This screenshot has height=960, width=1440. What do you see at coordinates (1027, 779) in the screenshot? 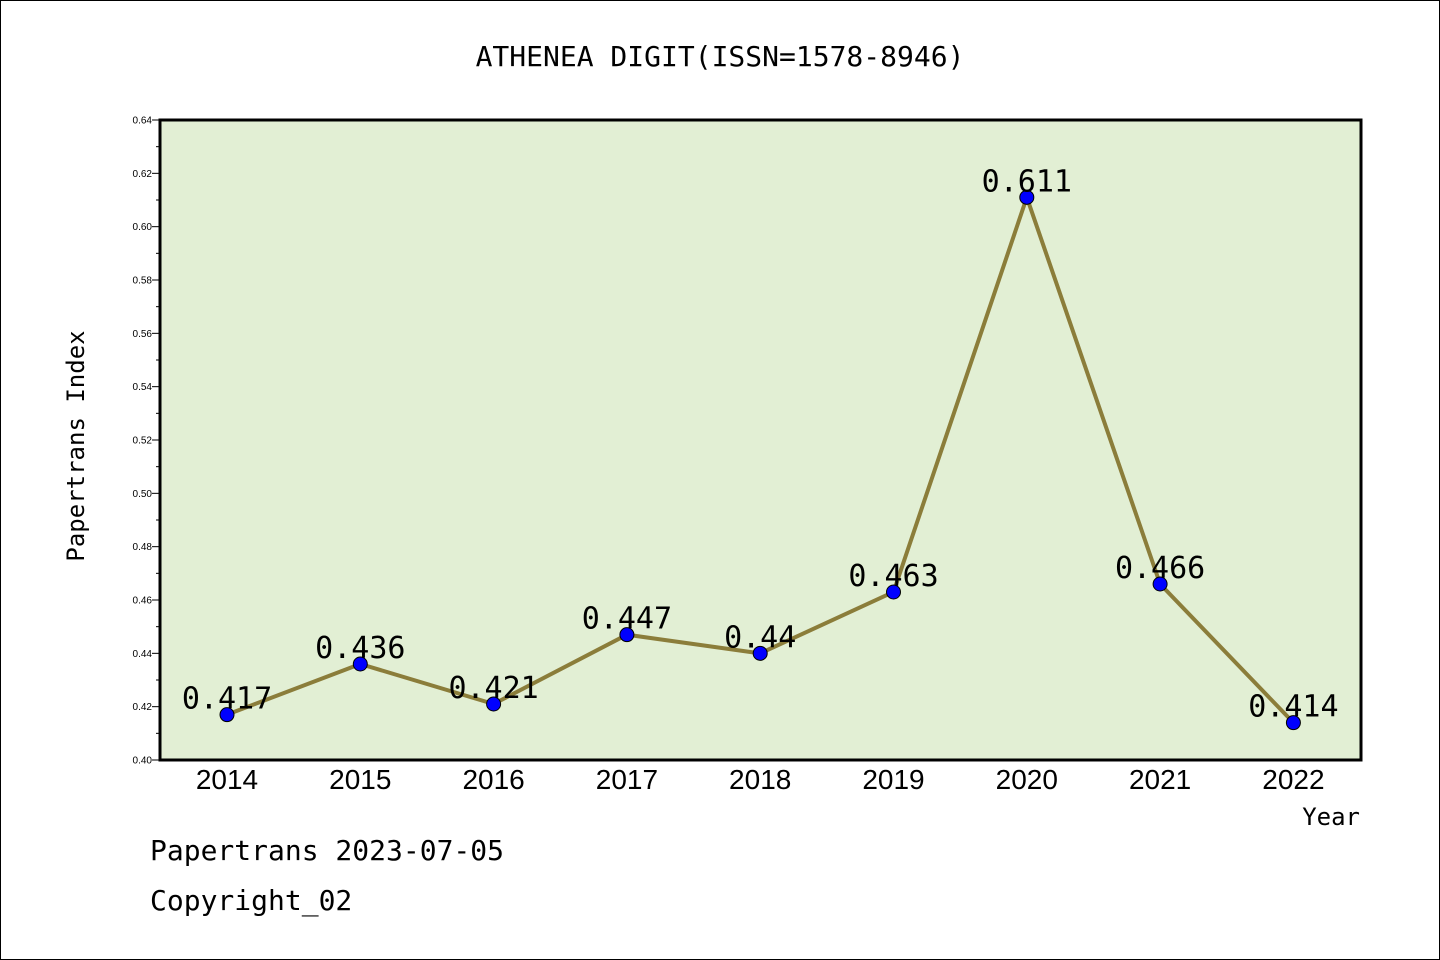
I see `x-tick-label: 2020` at bounding box center [1027, 779].